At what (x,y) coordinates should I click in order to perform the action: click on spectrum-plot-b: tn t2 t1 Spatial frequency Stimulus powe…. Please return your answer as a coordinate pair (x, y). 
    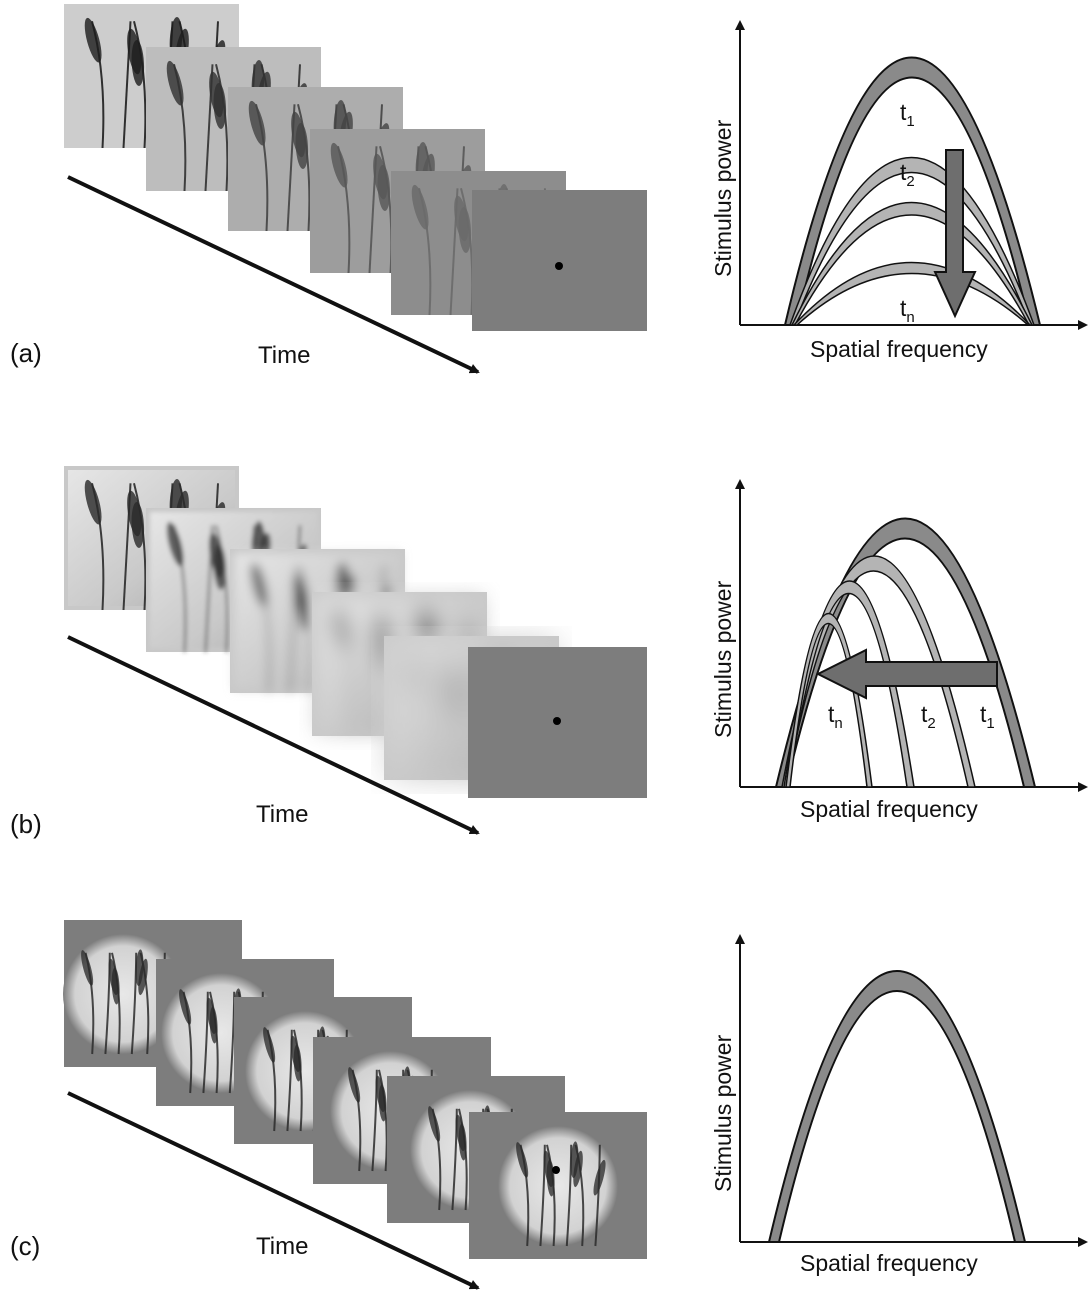
    Looking at the image, I should click on (899, 650).